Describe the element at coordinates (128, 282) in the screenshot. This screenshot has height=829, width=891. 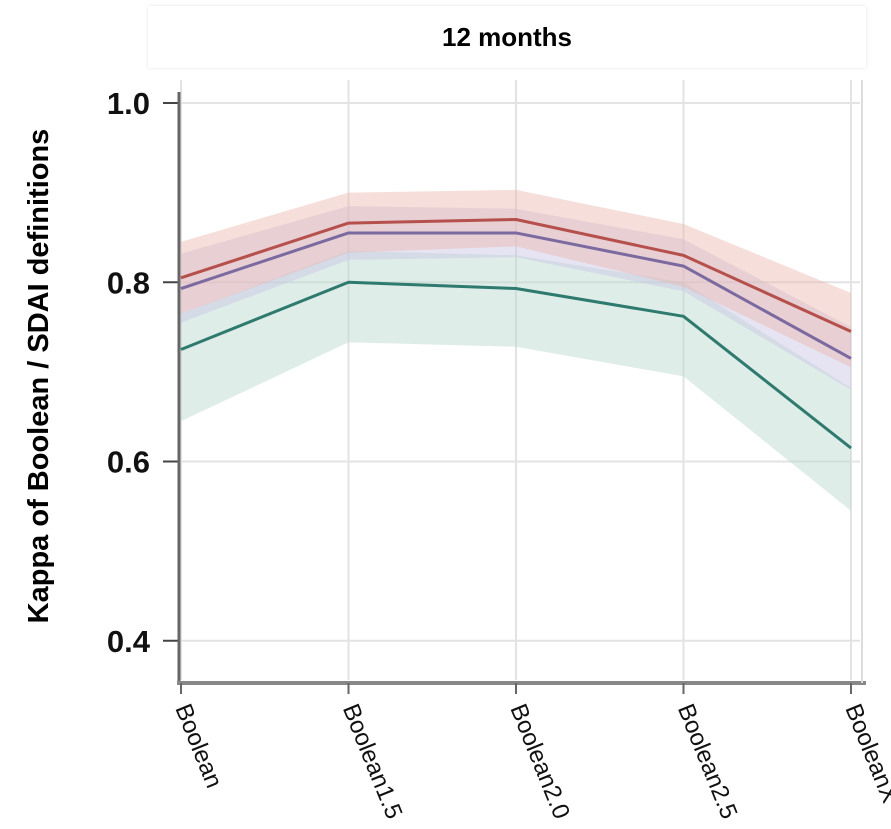
I see `y-tick-label: 0.8` at that location.